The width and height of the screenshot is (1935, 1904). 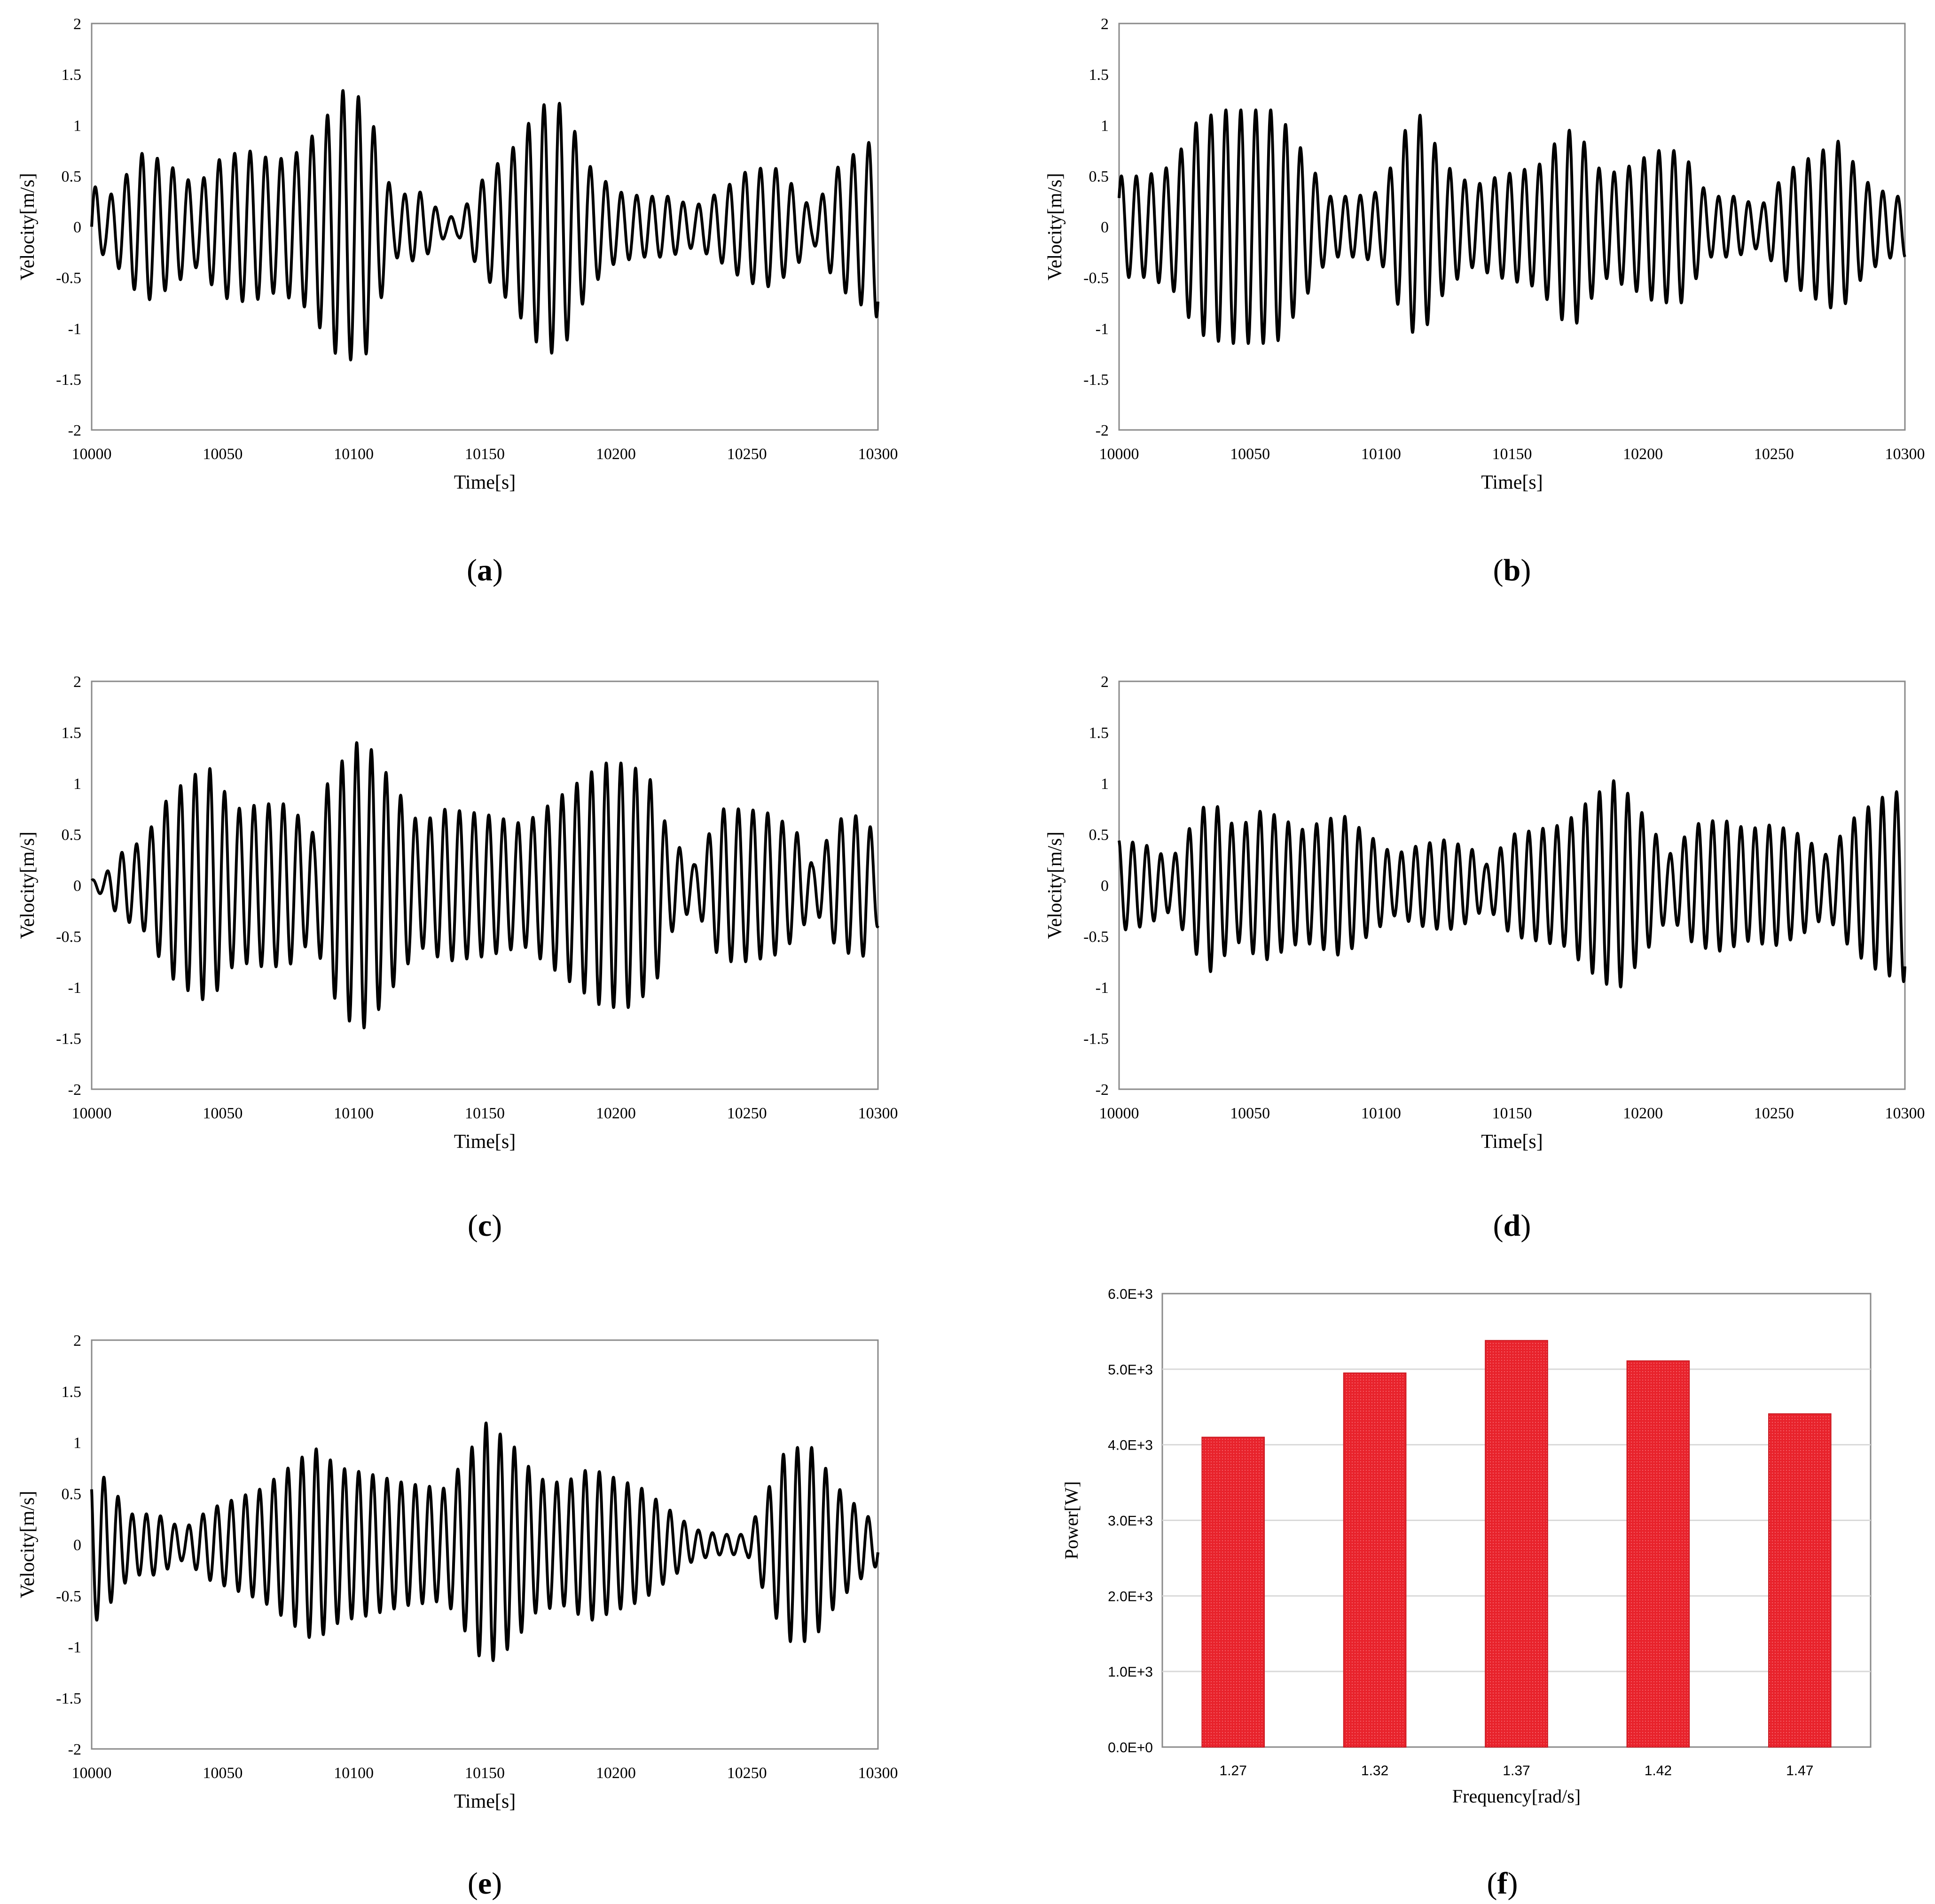 I want to click on y-axis-label: Power[W], so click(x=1071, y=1520).